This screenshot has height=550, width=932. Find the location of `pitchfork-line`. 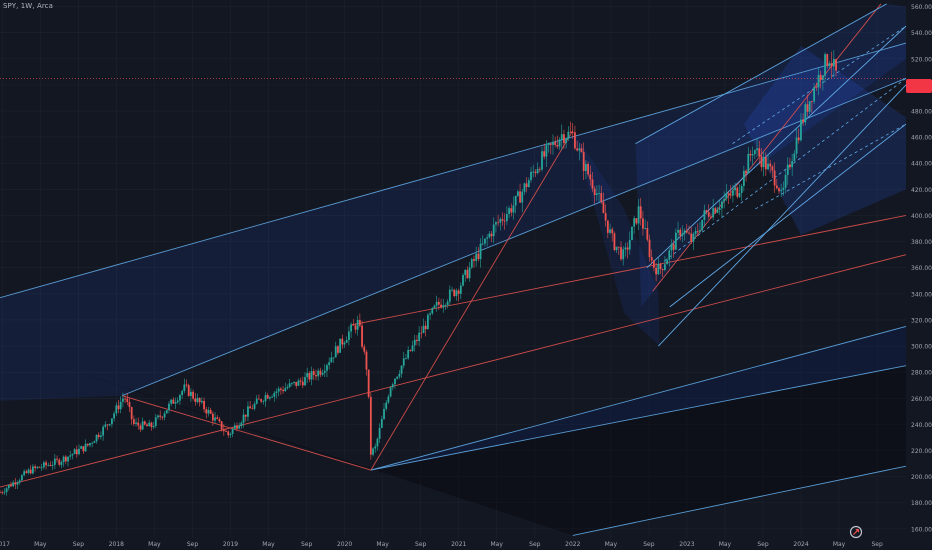

pitchfork-line is located at coordinates (776, 147).